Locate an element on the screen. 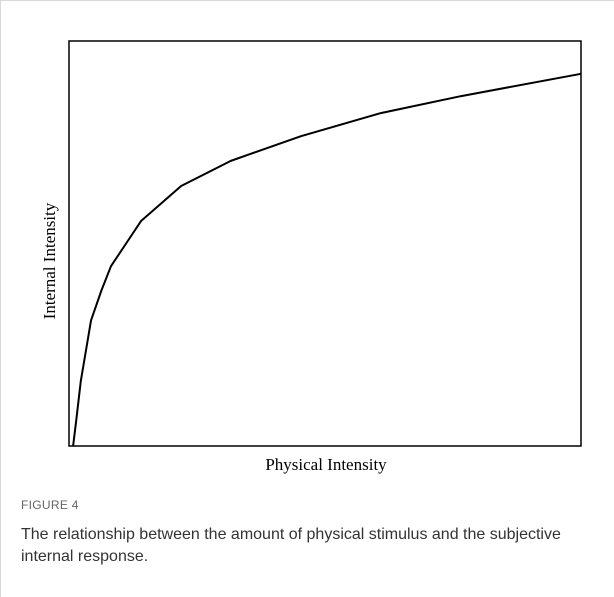 Image resolution: width=614 pixels, height=597 pixels. x-axis-label: Physical Intensity is located at coordinates (326, 464).